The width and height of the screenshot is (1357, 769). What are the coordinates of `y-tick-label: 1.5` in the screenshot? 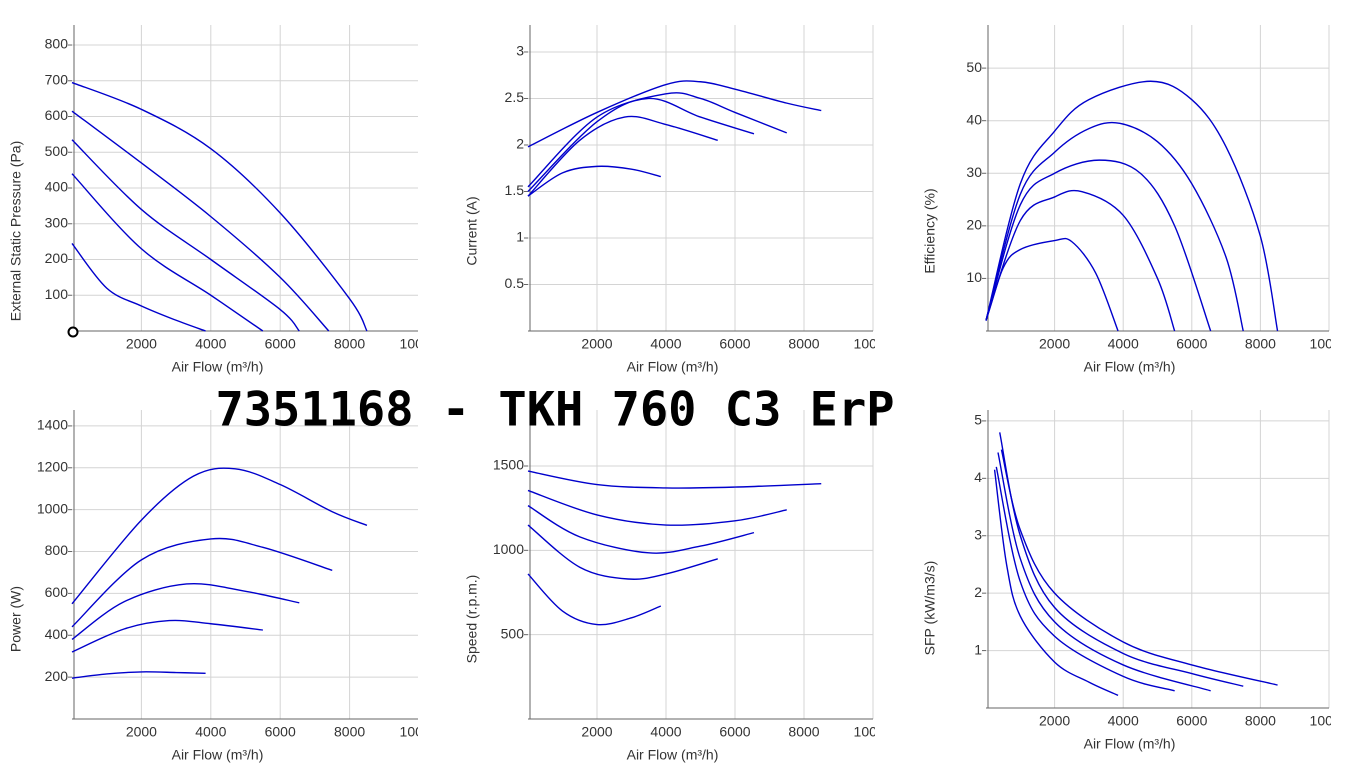 It's located at (515, 190).